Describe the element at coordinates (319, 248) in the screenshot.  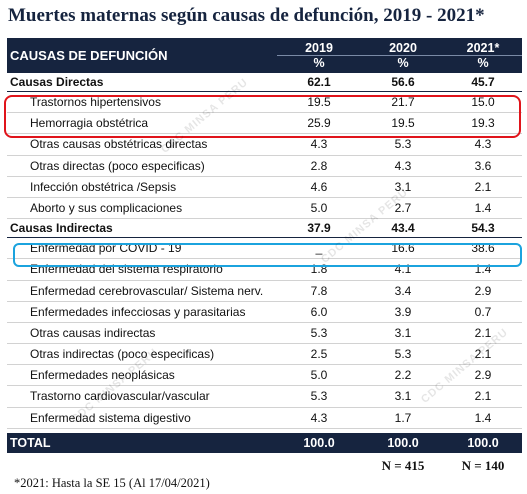
I see `row-value: _` at that location.